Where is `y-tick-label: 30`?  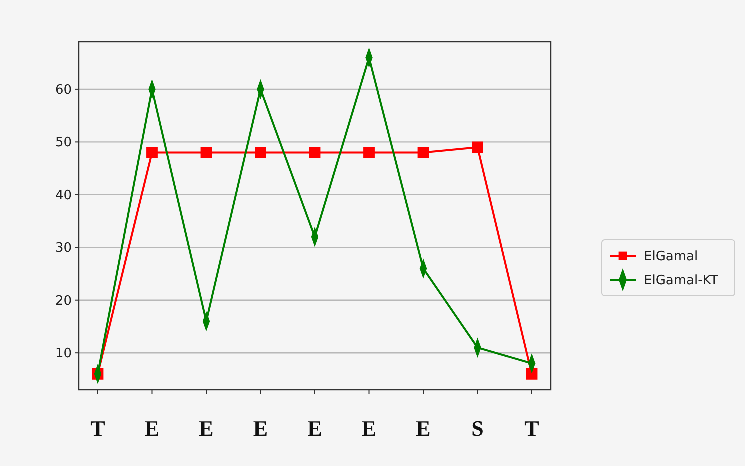 y-tick-label: 30 is located at coordinates (63, 248).